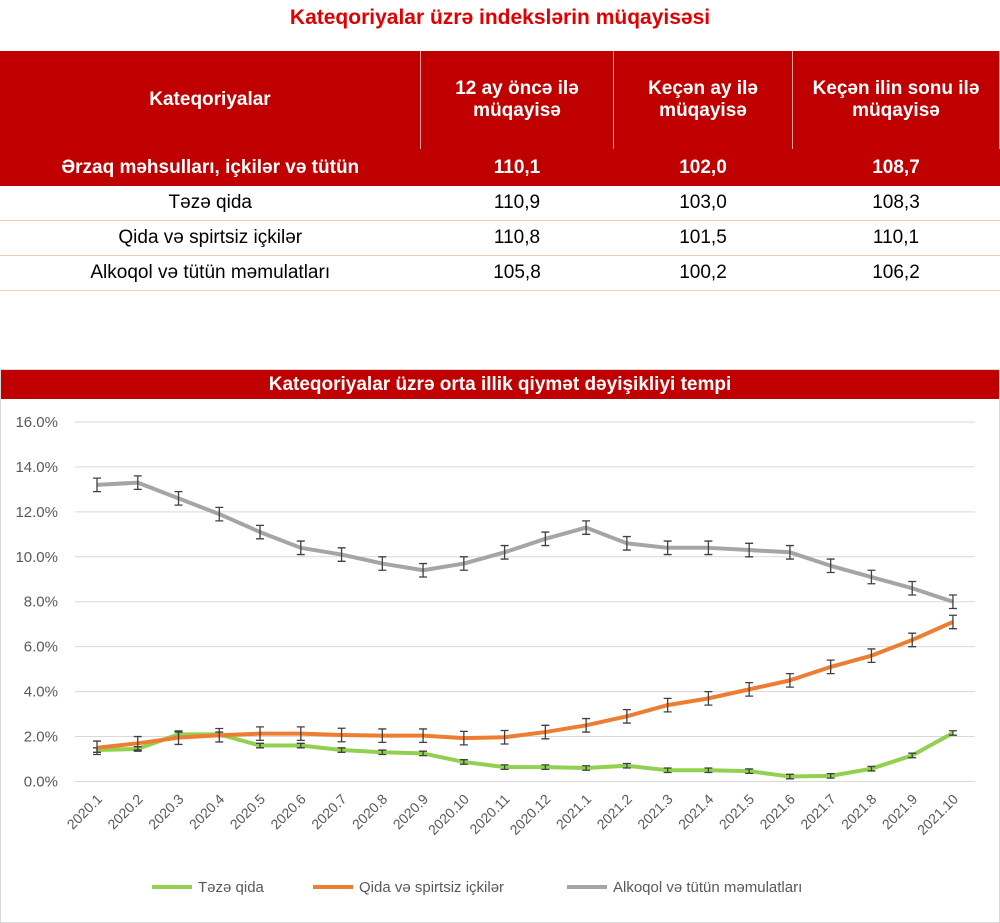 The image size is (1000, 923). What do you see at coordinates (36, 422) in the screenshot?
I see `y-tick-label: 16.0%` at bounding box center [36, 422].